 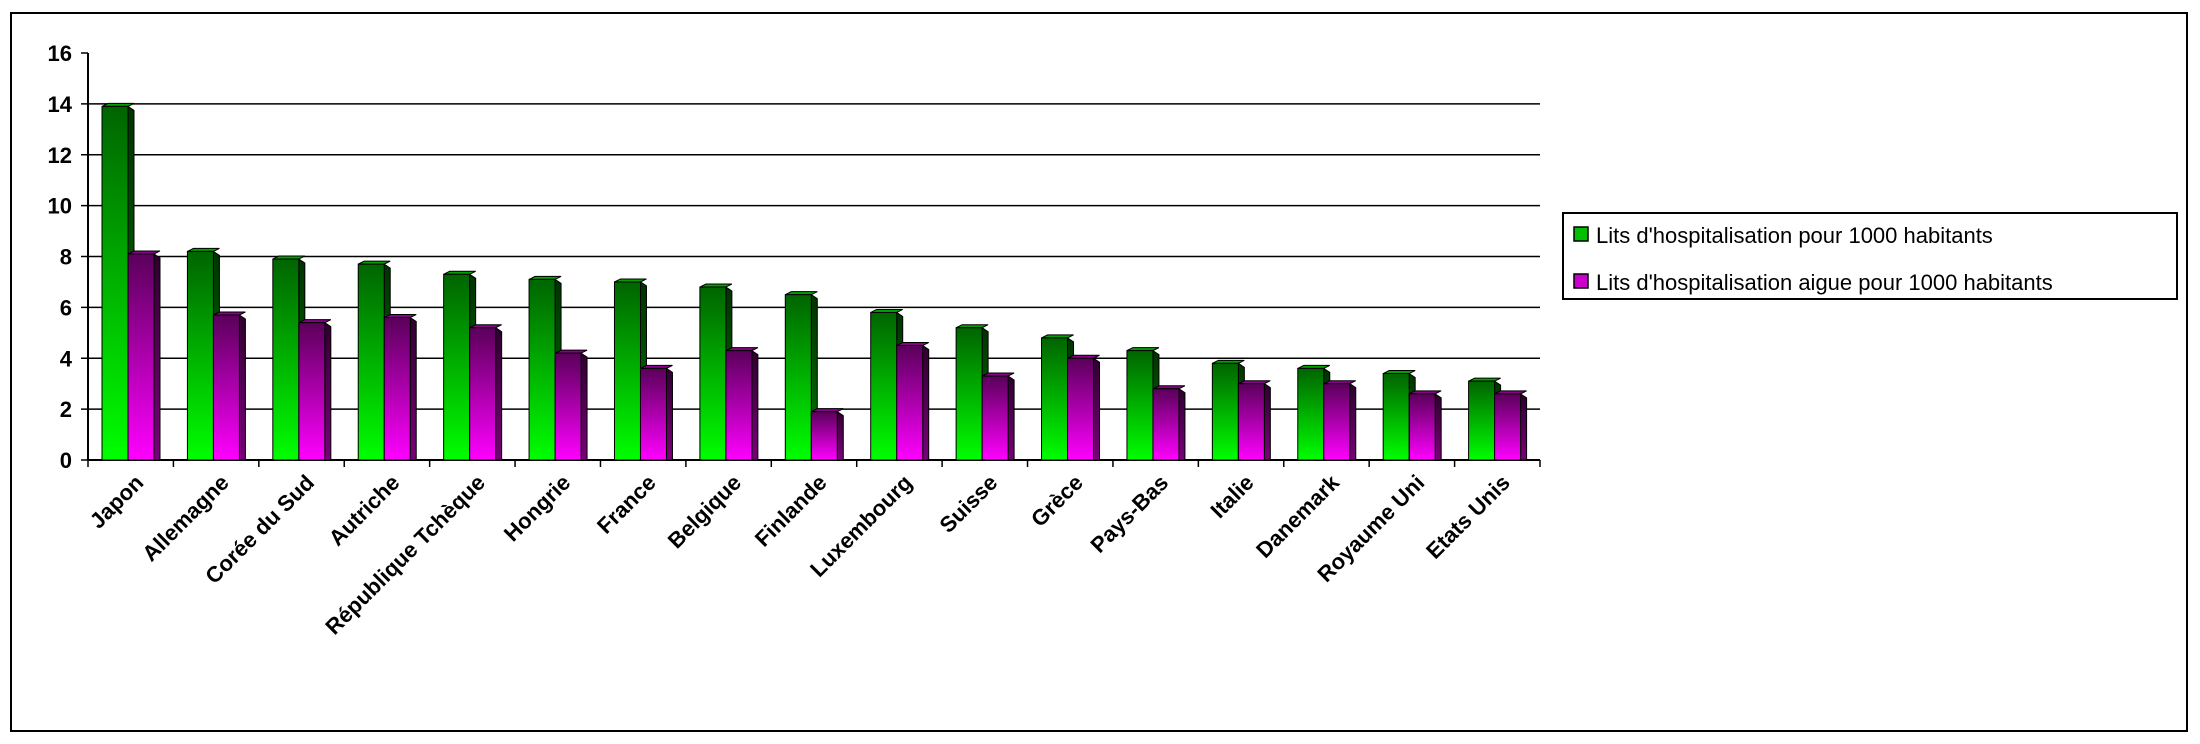 I want to click on x-tick-label: Japon, so click(x=116, y=501).